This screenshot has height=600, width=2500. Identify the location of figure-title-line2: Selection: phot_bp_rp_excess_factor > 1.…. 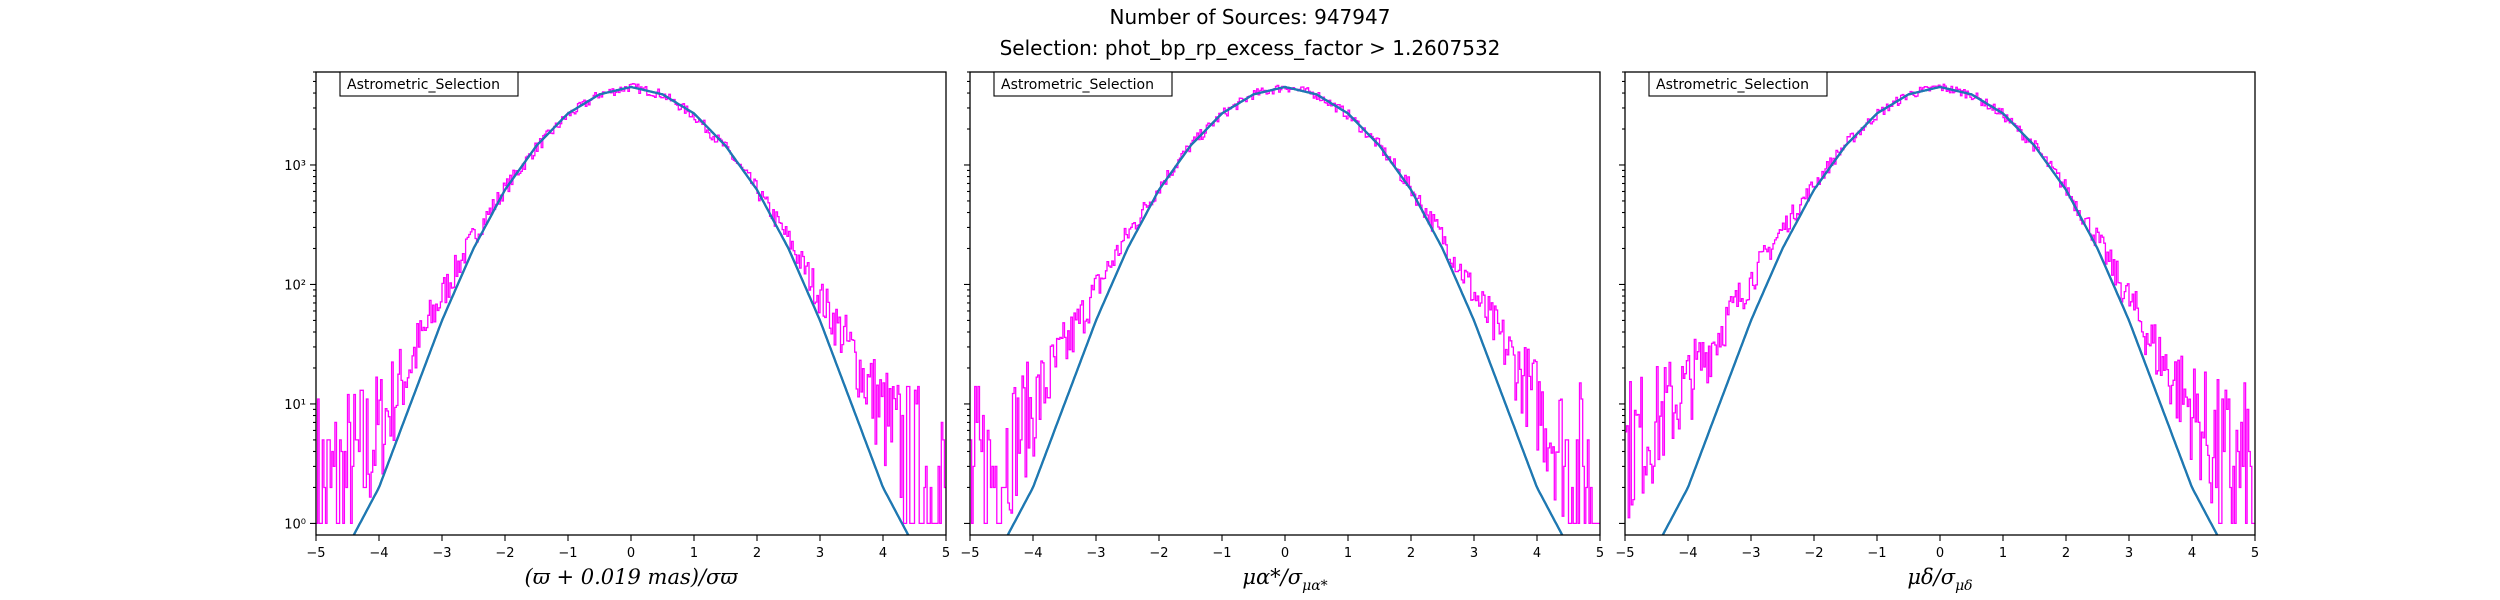
(1250, 48).